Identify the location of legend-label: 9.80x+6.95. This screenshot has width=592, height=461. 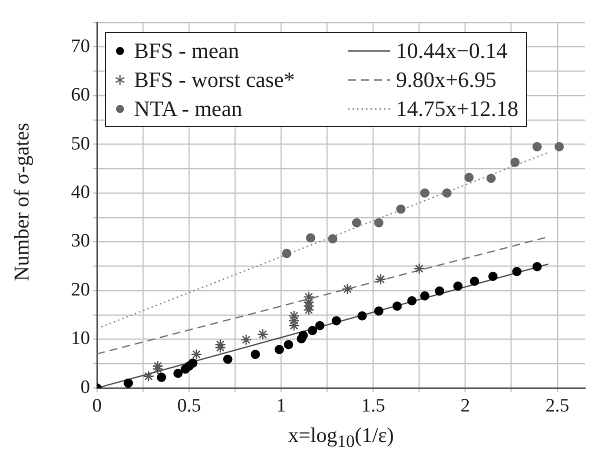
(446, 80).